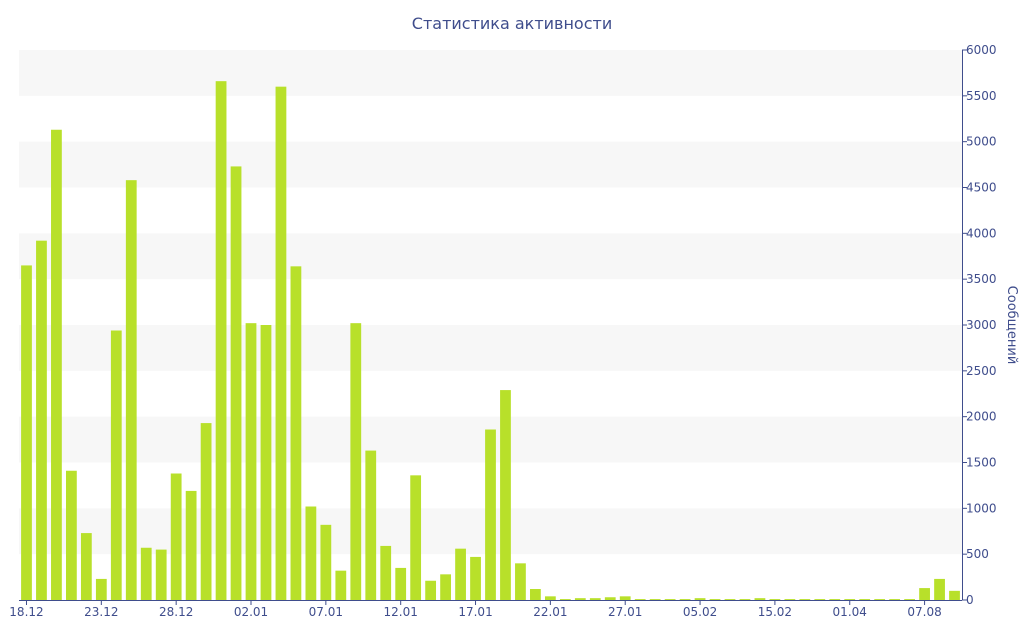  I want to click on x-tick-label: 05.02, so click(700, 612).